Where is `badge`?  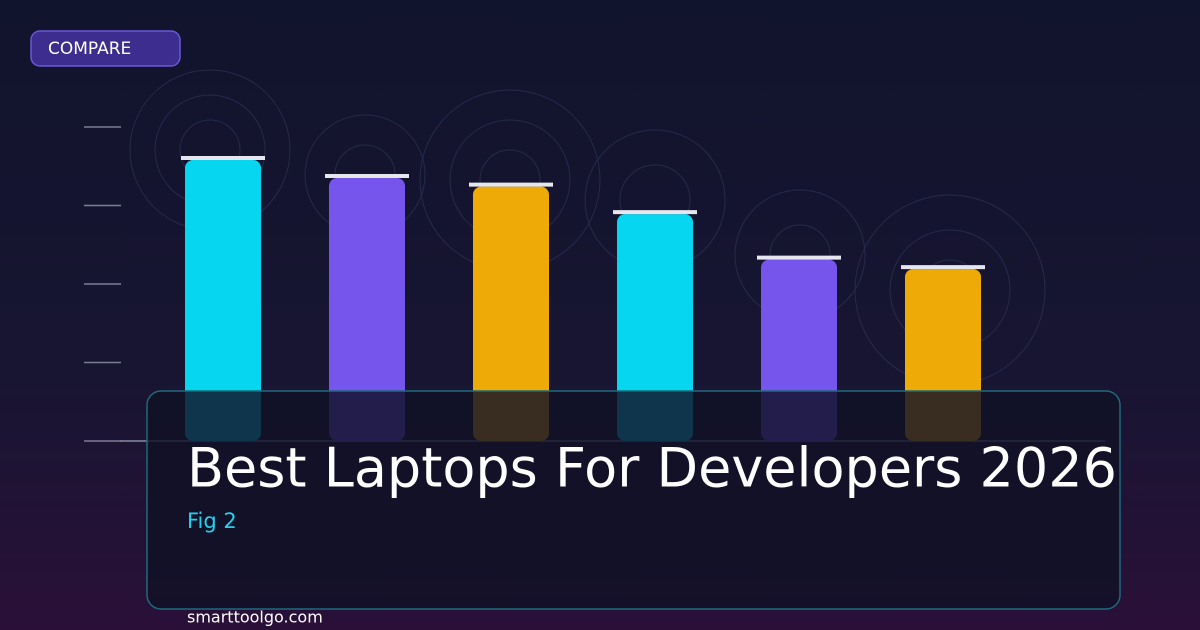 badge is located at coordinates (105, 48).